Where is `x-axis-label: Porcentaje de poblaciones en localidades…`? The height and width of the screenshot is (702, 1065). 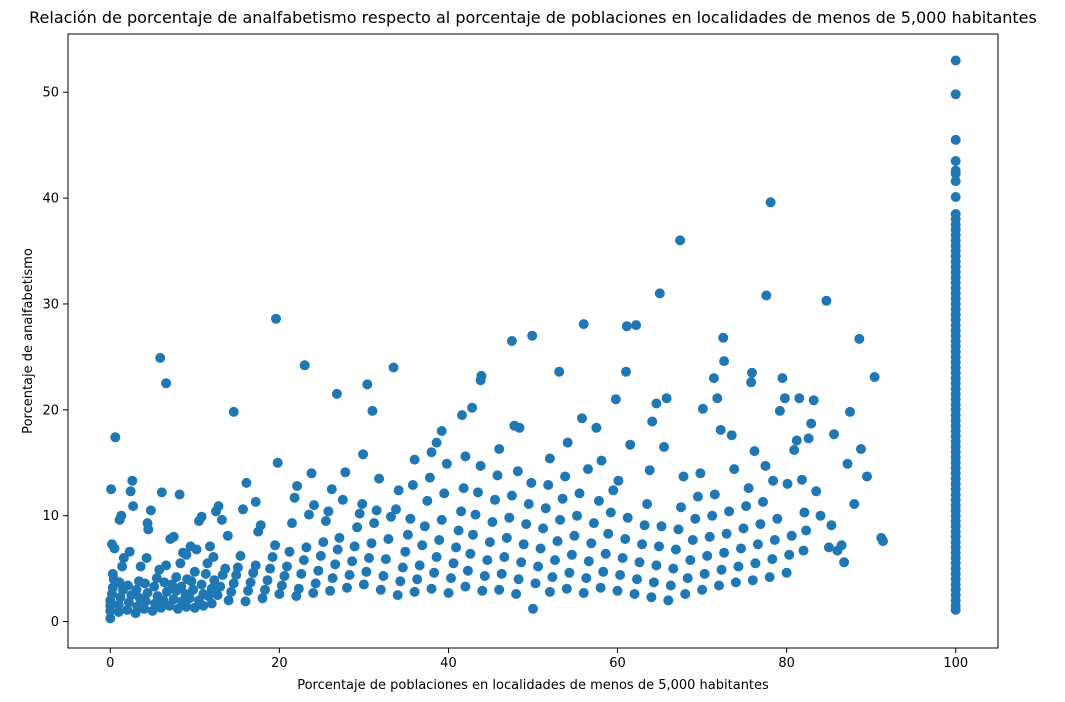
x-axis-label: Porcentaje de poblaciones en localidades… is located at coordinates (533, 685).